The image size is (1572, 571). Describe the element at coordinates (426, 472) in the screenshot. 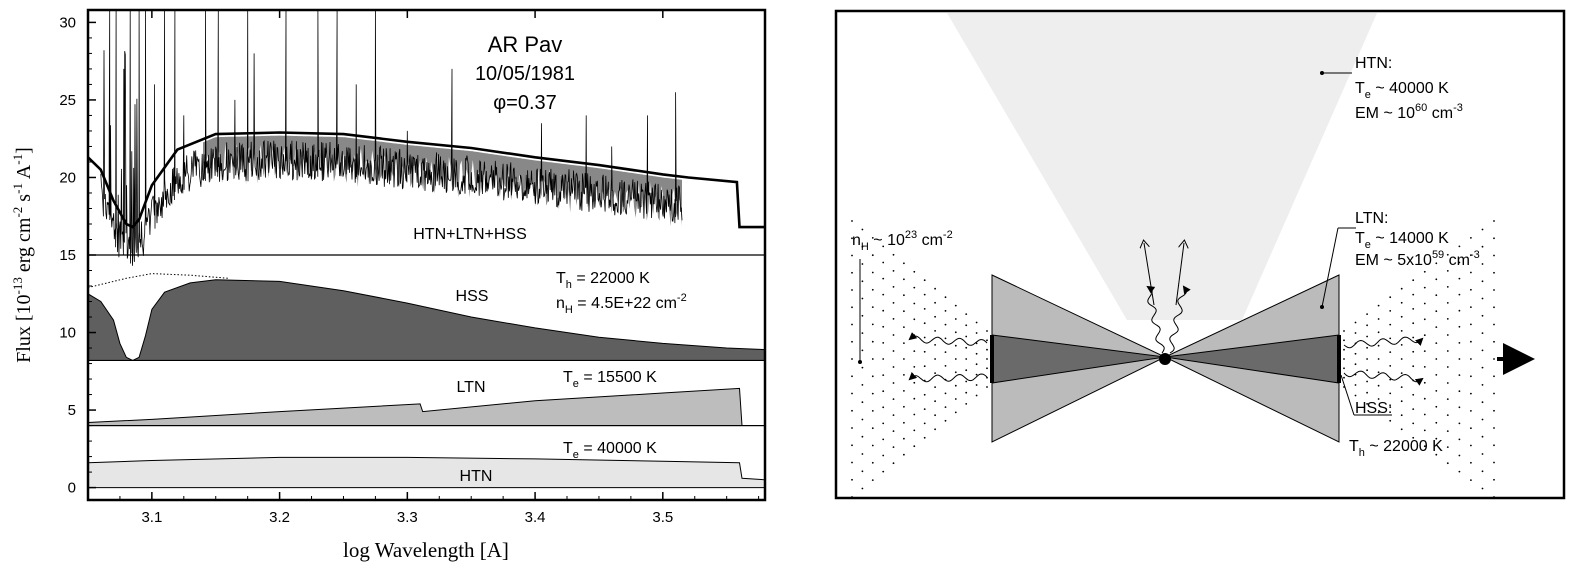

I see `panel-fill-htn` at that location.